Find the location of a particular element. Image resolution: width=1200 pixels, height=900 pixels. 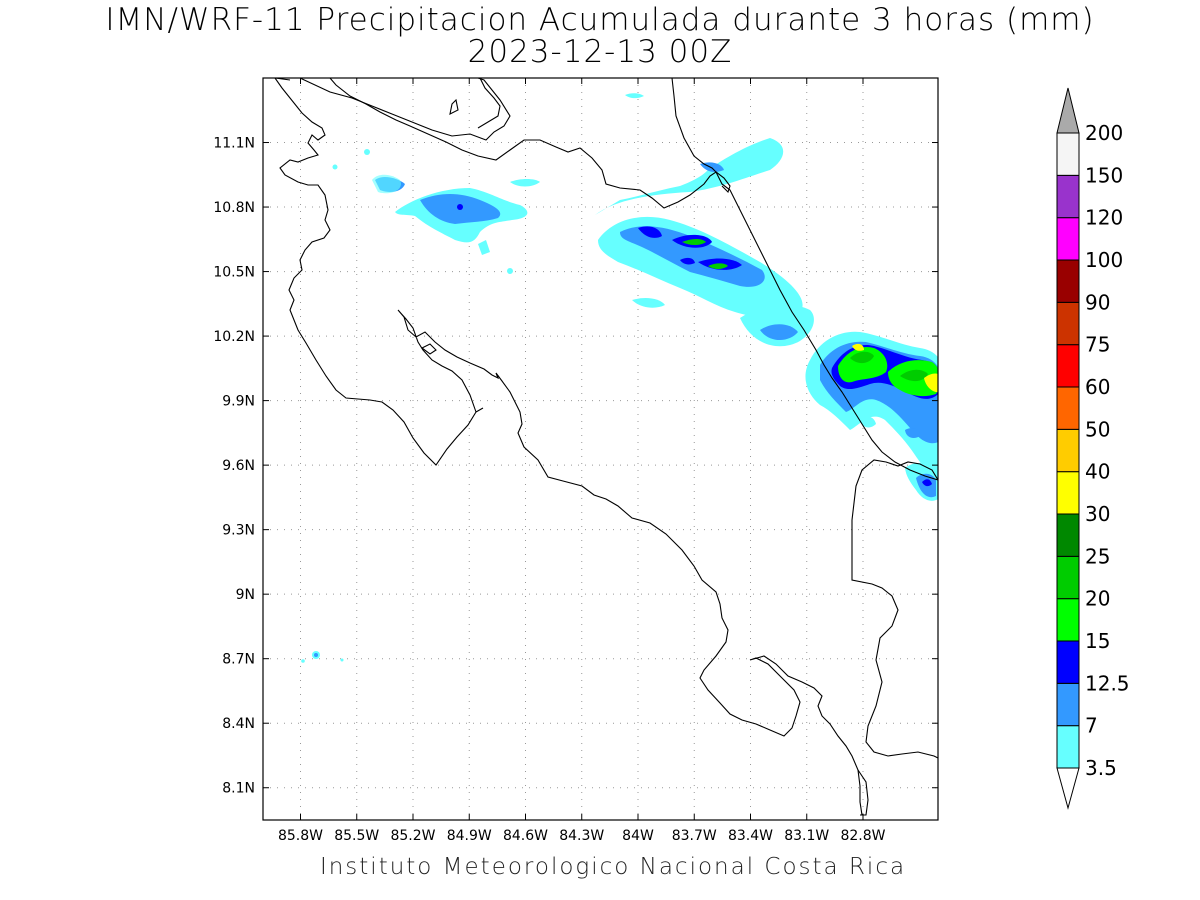

lat-tick-label: 8.7N is located at coordinates (238, 660).